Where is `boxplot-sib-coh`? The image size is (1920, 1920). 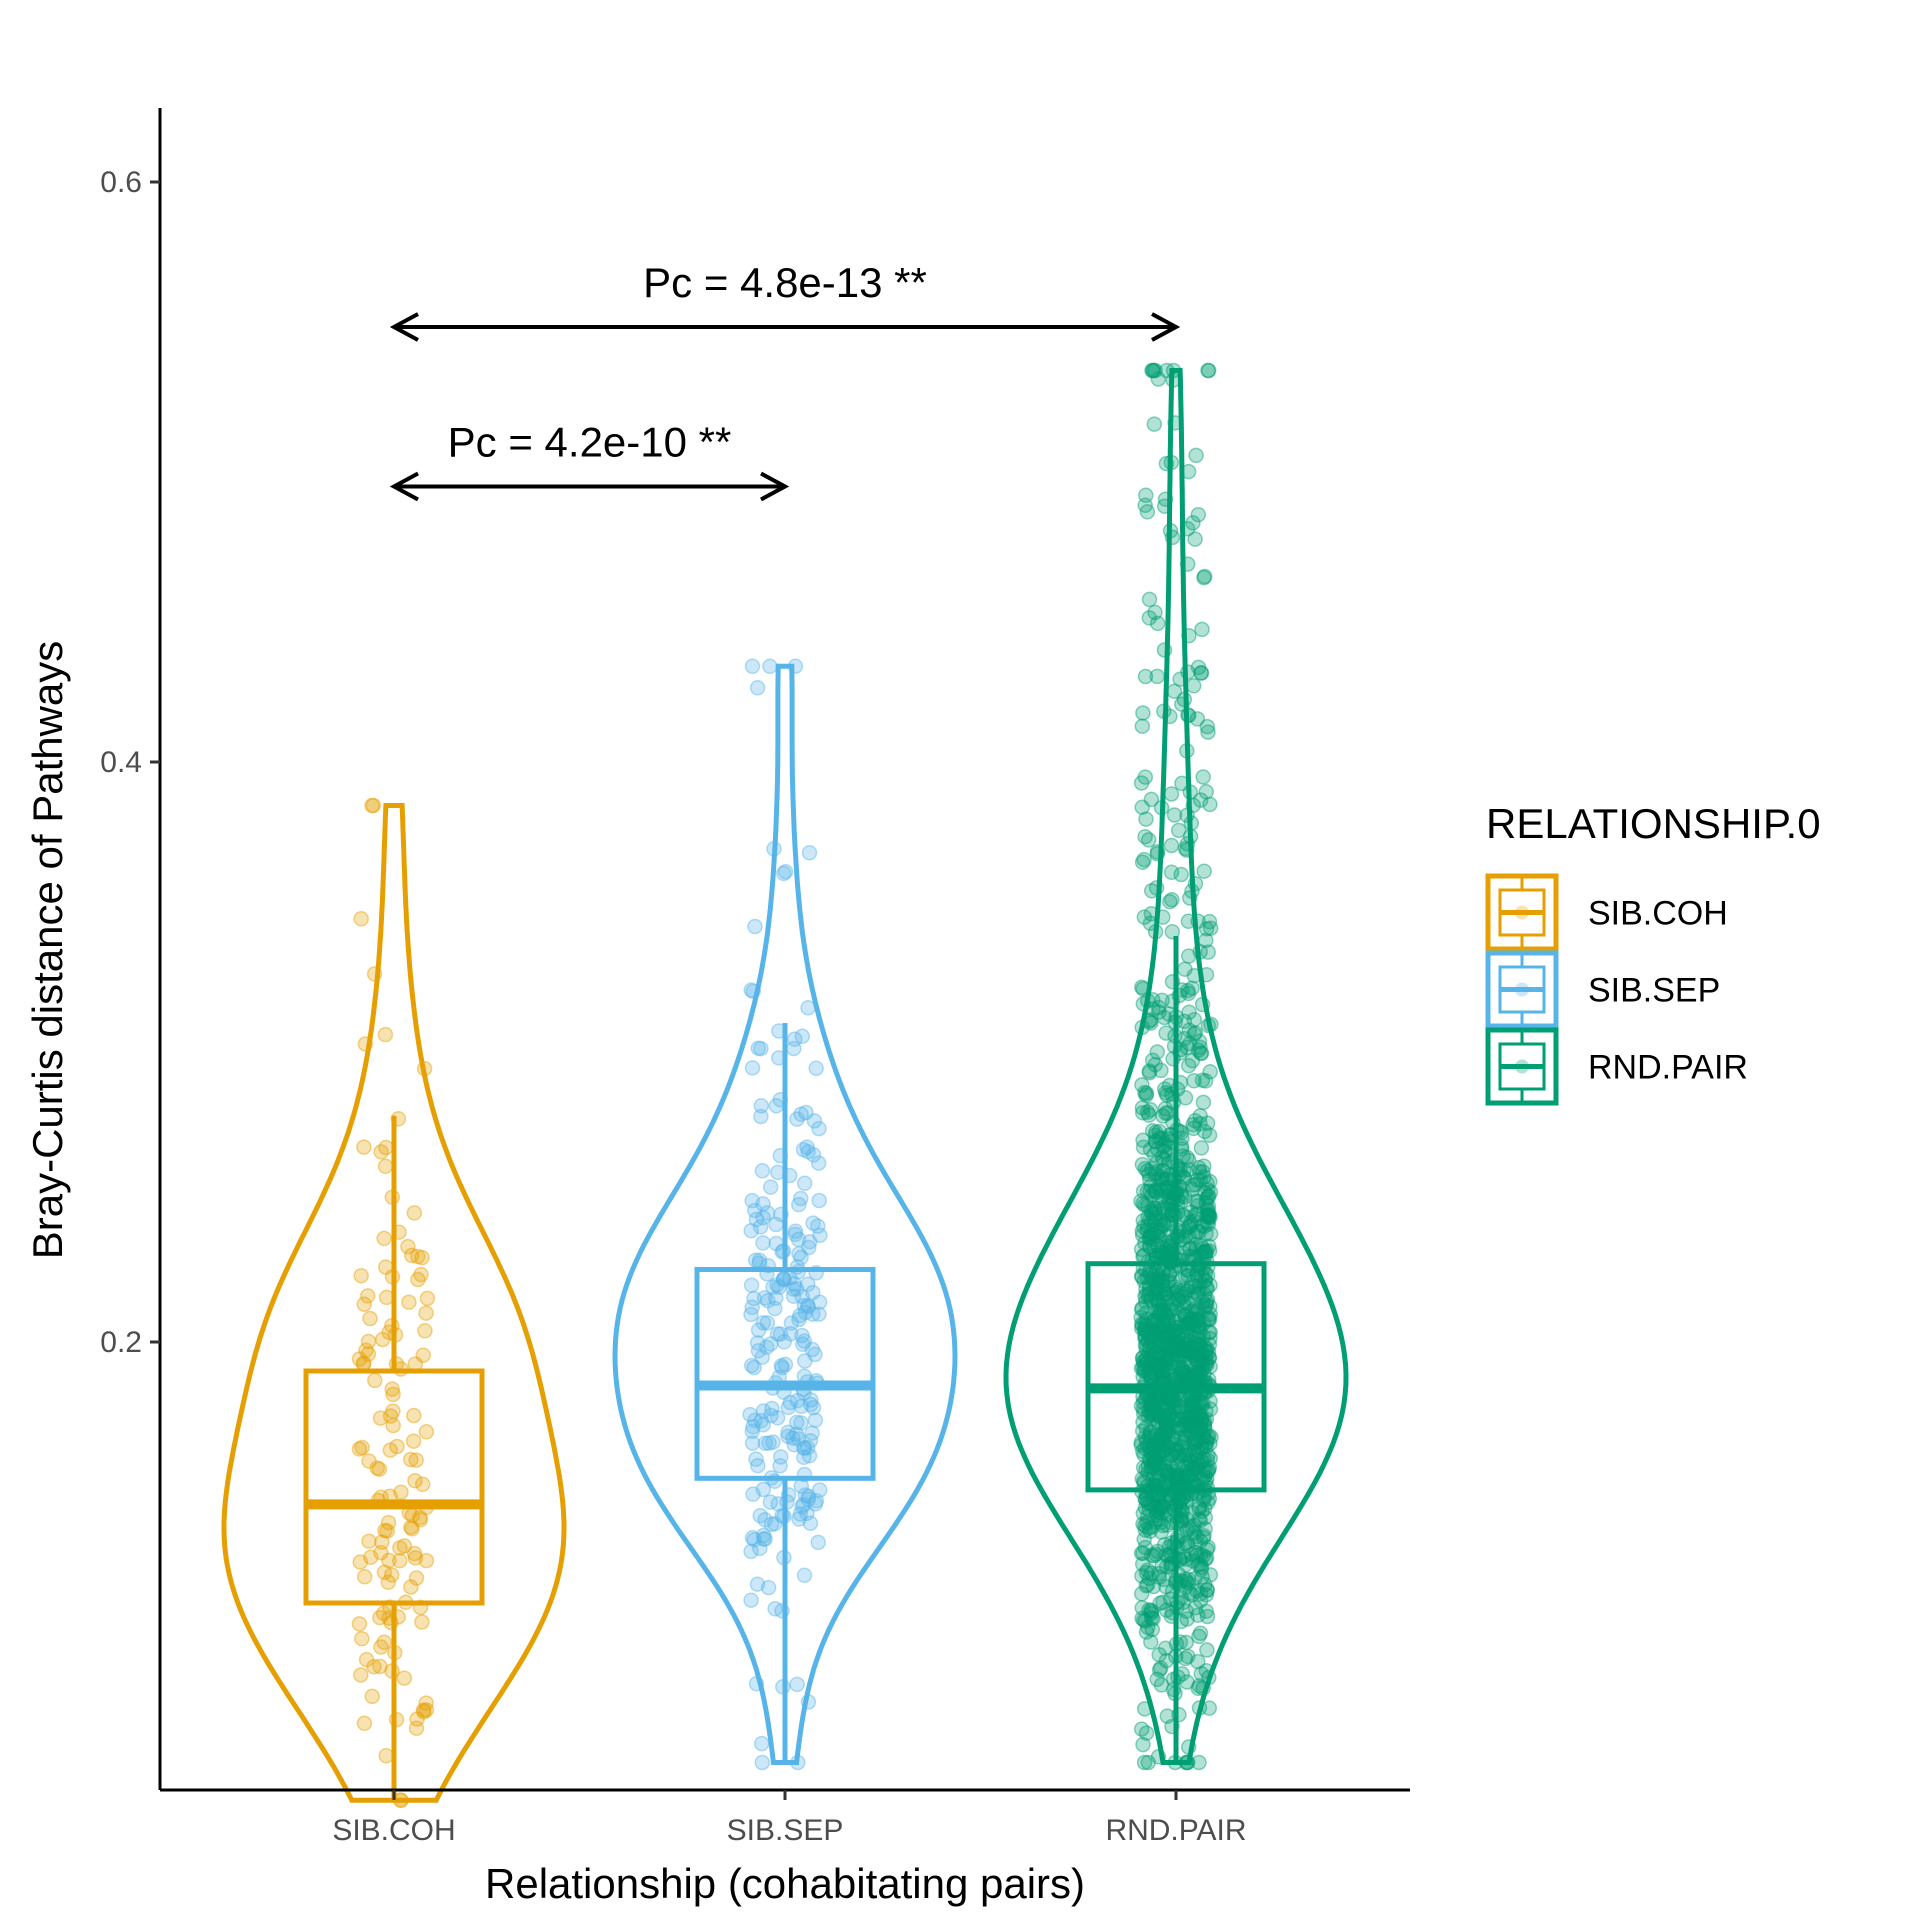
boxplot-sib-coh is located at coordinates (394, 1458).